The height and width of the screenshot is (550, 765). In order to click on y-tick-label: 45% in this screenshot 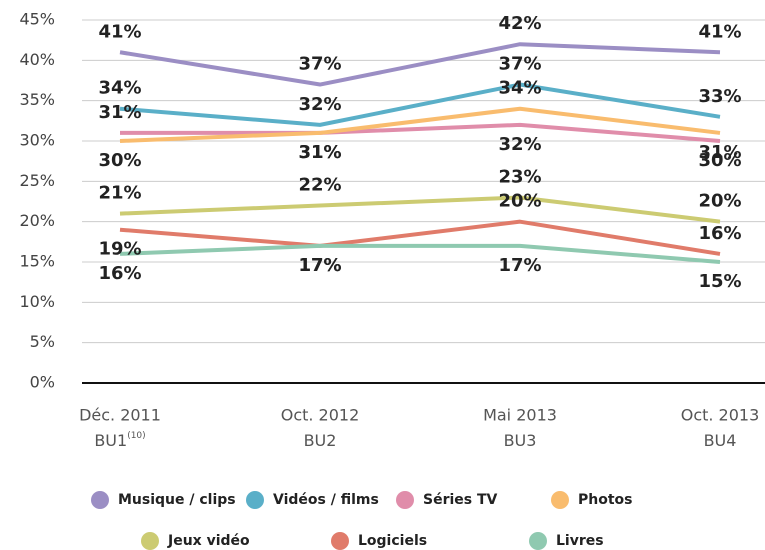, I will do `click(37, 19)`.